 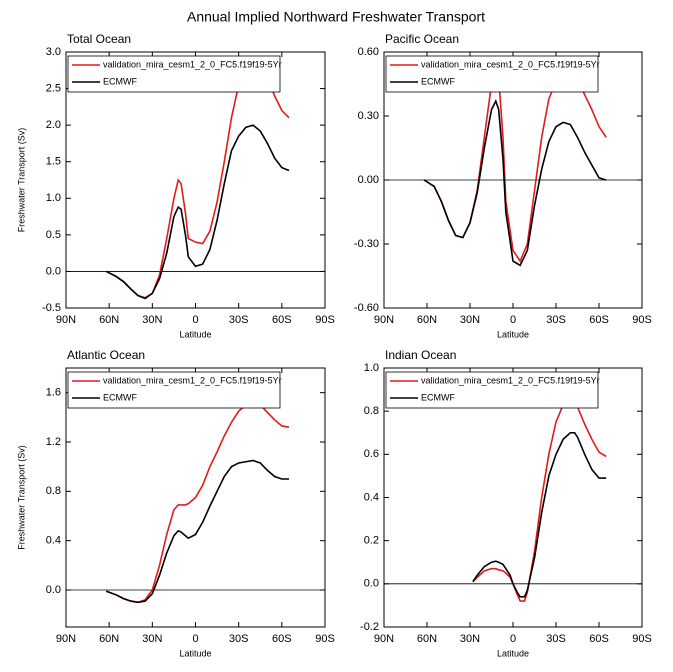 What do you see at coordinates (368, 180) in the screenshot?
I see `y-tick-label: 0.00` at bounding box center [368, 180].